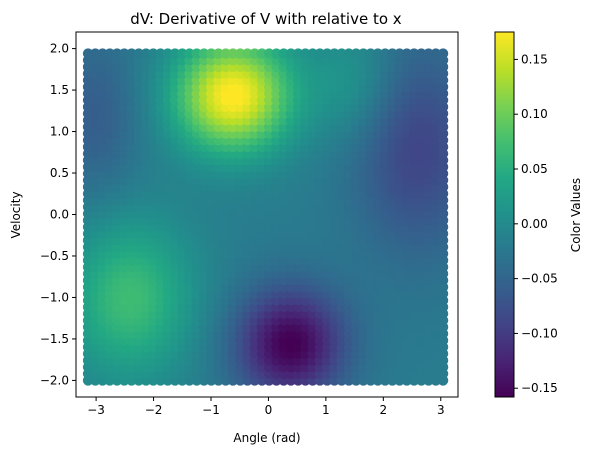 The image size is (594, 455). What do you see at coordinates (54, 256) in the screenshot?
I see `y-tick-label: −0.5` at bounding box center [54, 256].